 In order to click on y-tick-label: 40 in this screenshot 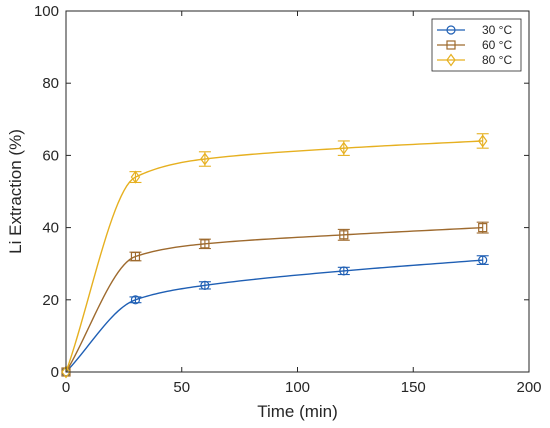, I will do `click(50, 228)`.